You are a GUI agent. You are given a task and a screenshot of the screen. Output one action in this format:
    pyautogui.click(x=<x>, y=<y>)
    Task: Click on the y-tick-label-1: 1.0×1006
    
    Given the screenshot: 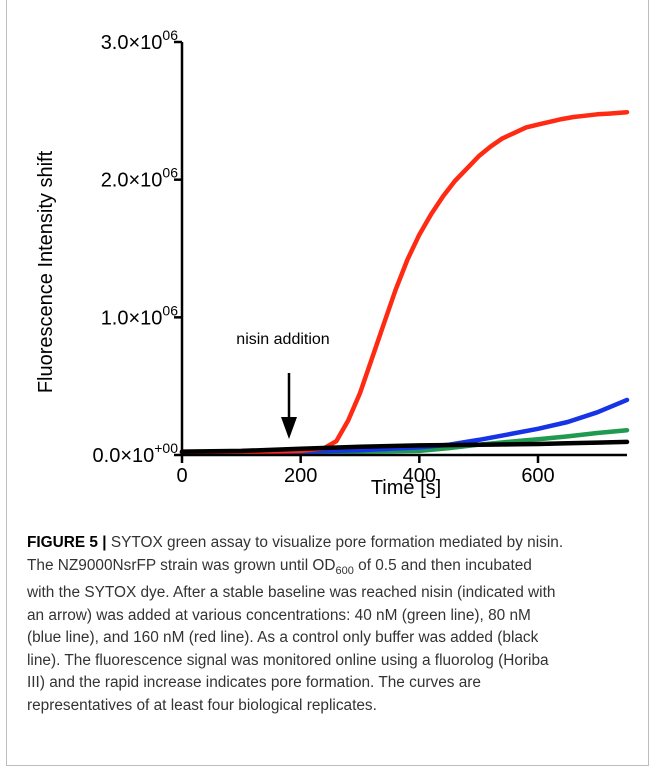 What is the action you would take?
    pyautogui.click(x=140, y=315)
    